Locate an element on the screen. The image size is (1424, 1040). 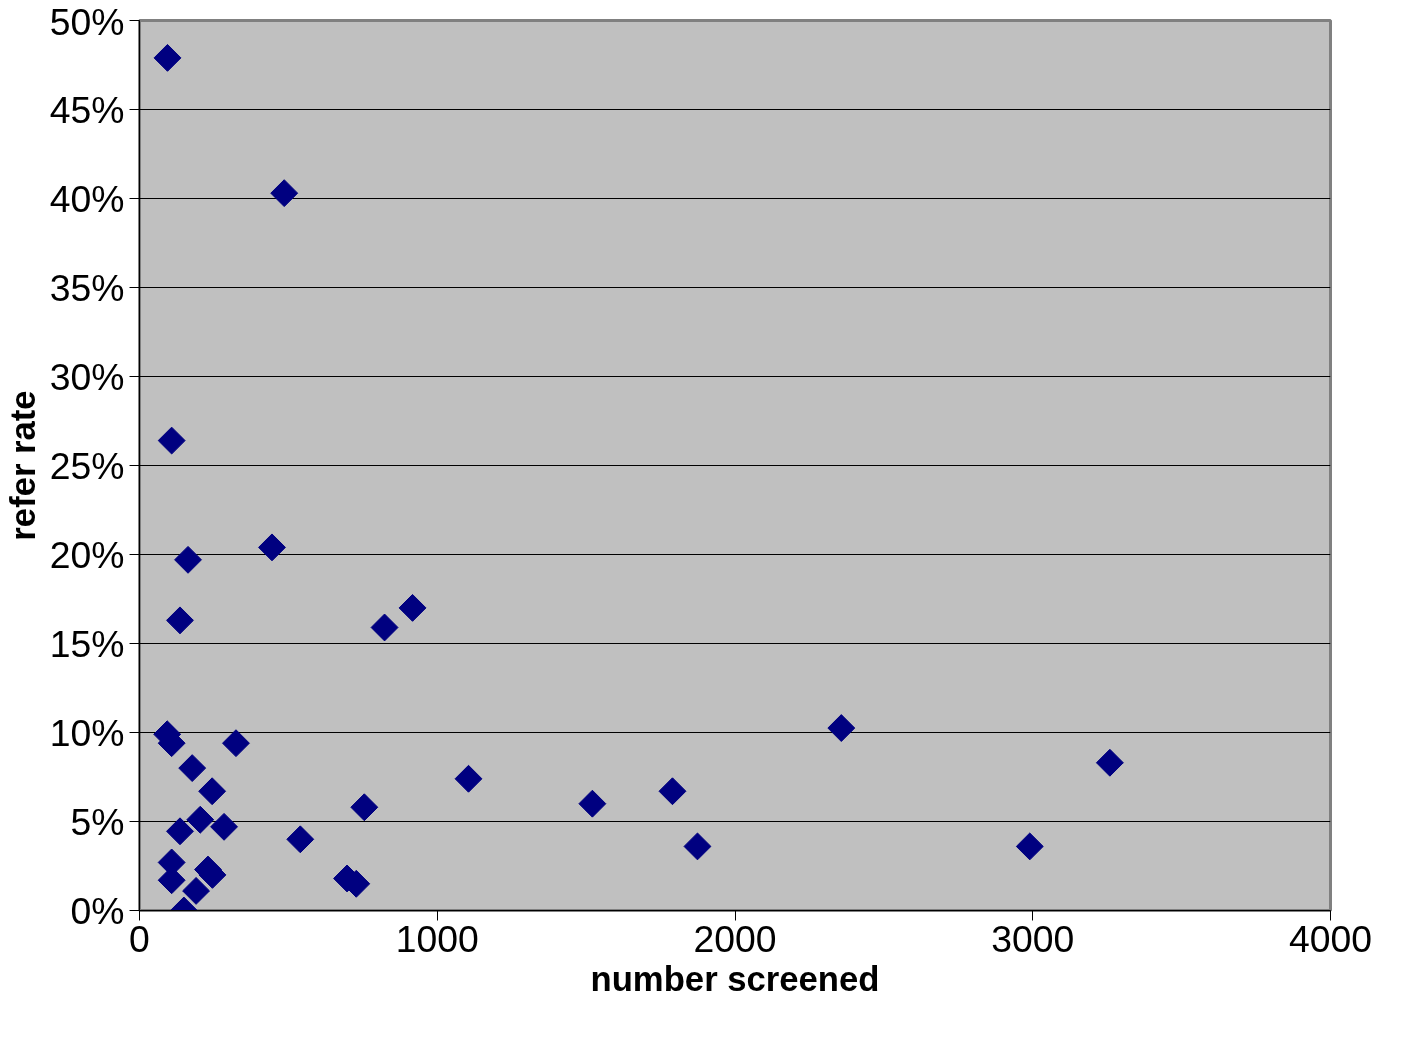
y-tick-label: 5% is located at coordinates (97, 821).